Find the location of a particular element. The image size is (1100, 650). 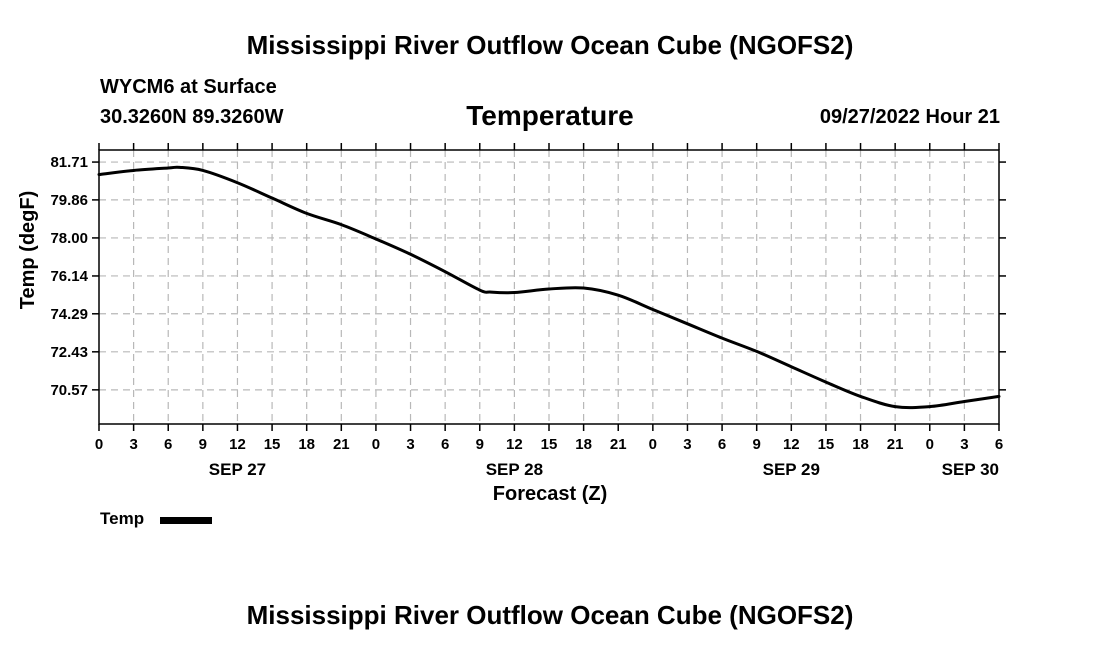

legend-label: Temp is located at coordinates (122, 518).